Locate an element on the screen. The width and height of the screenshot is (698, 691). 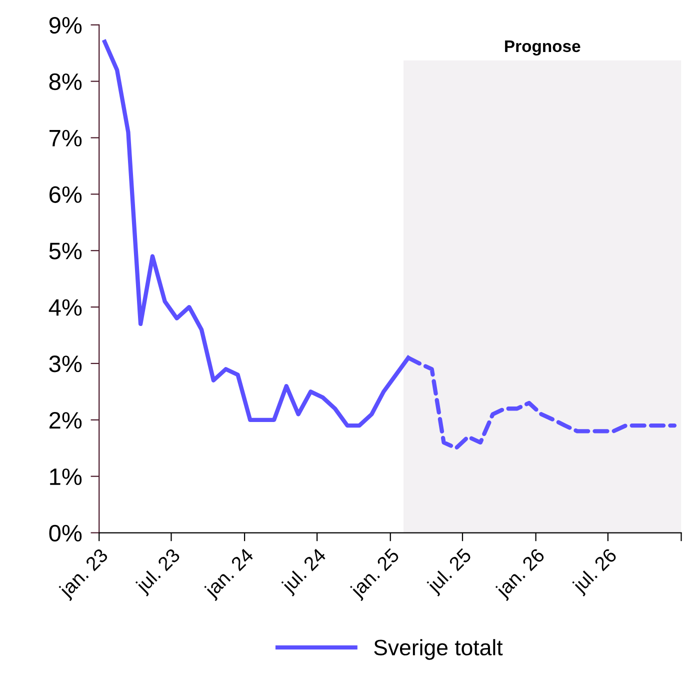
band-label: Prognose is located at coordinates (542, 48).